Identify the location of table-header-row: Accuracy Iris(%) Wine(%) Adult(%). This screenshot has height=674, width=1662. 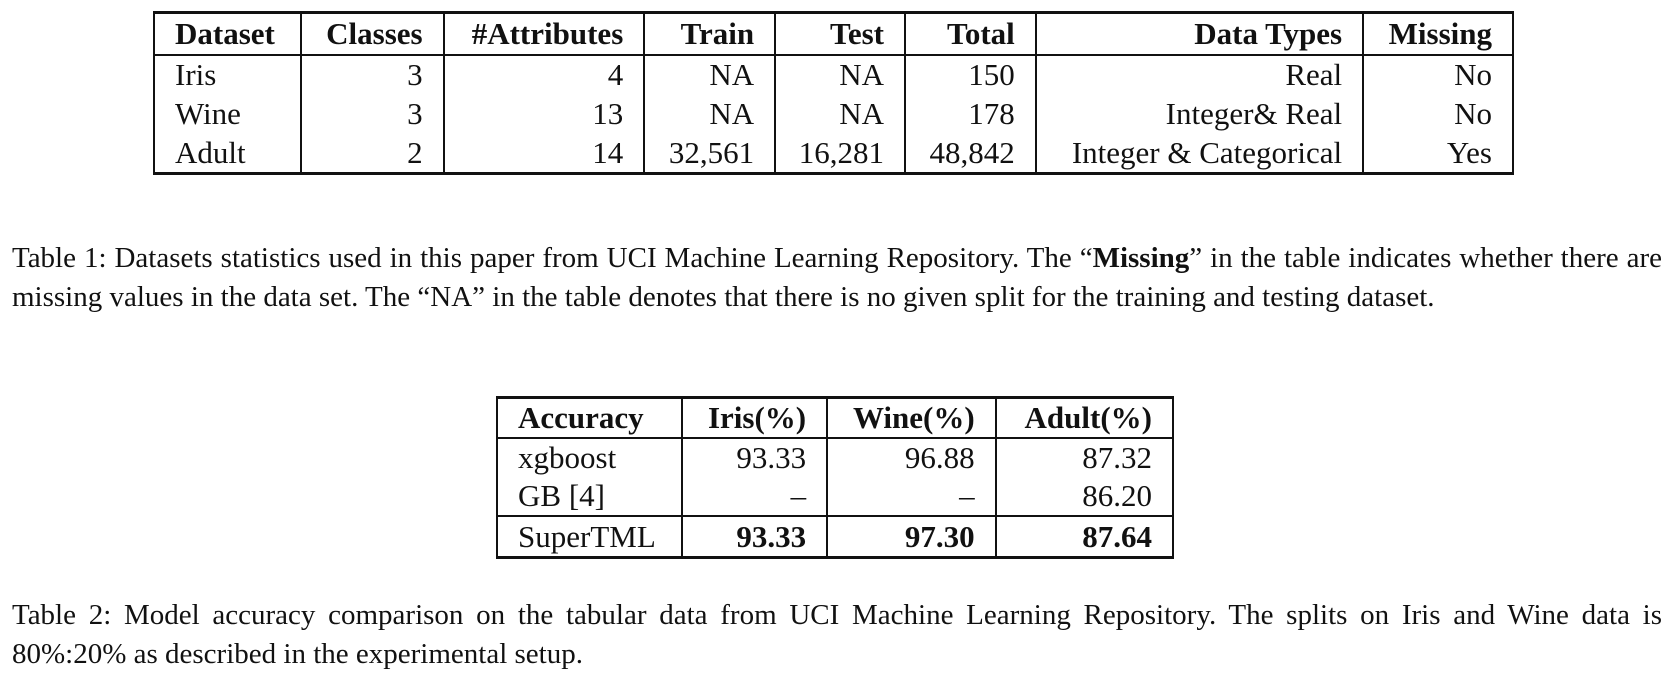
(835, 417).